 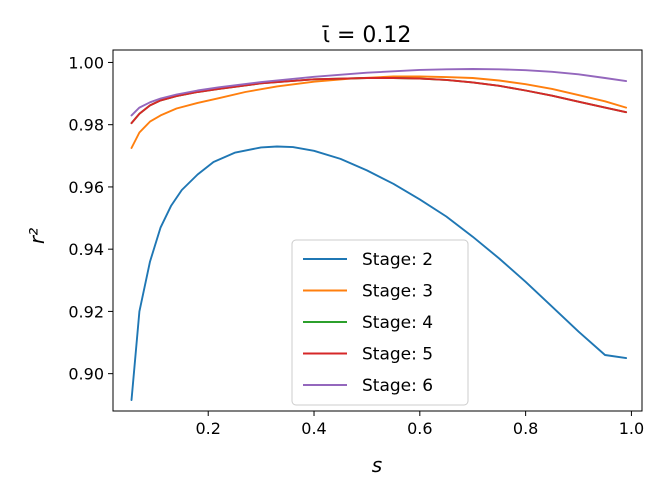 What do you see at coordinates (86, 374) in the screenshot?
I see `y-tick-label: 0.90` at bounding box center [86, 374].